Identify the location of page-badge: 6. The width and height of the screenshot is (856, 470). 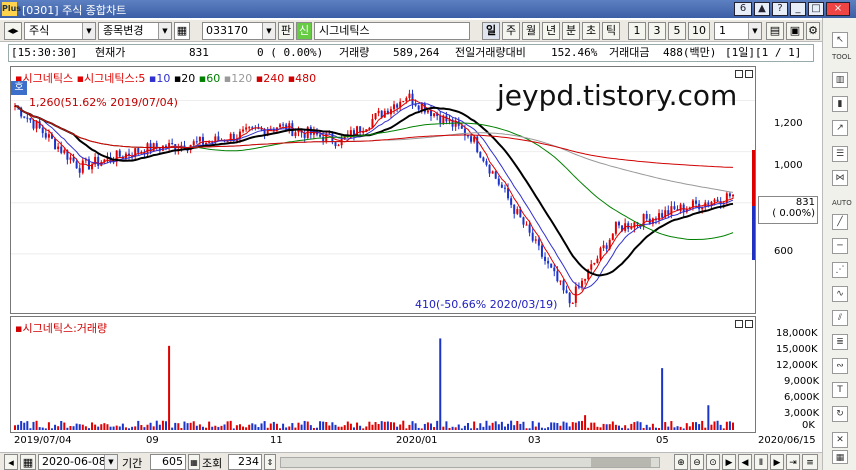
(743, 9).